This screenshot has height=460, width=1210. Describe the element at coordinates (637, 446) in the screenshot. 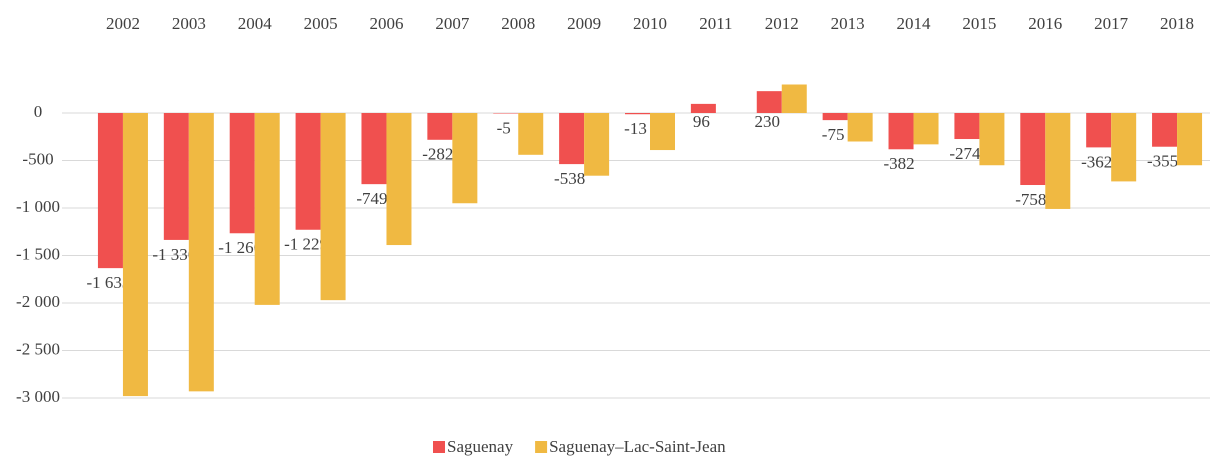

I see `legend-label: Saguenay–Lac-Saint-Jean` at that location.